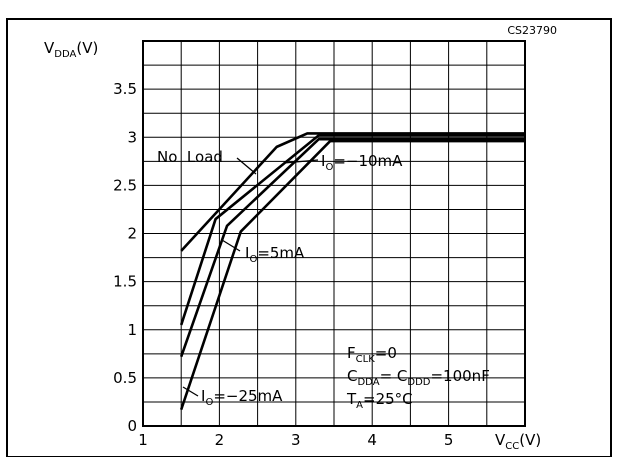 Image resolution: width=619 pixels, height=457 pixels. Describe the element at coordinates (518, 441) in the screenshot. I see `x-axis-label: VCC(V)` at that location.